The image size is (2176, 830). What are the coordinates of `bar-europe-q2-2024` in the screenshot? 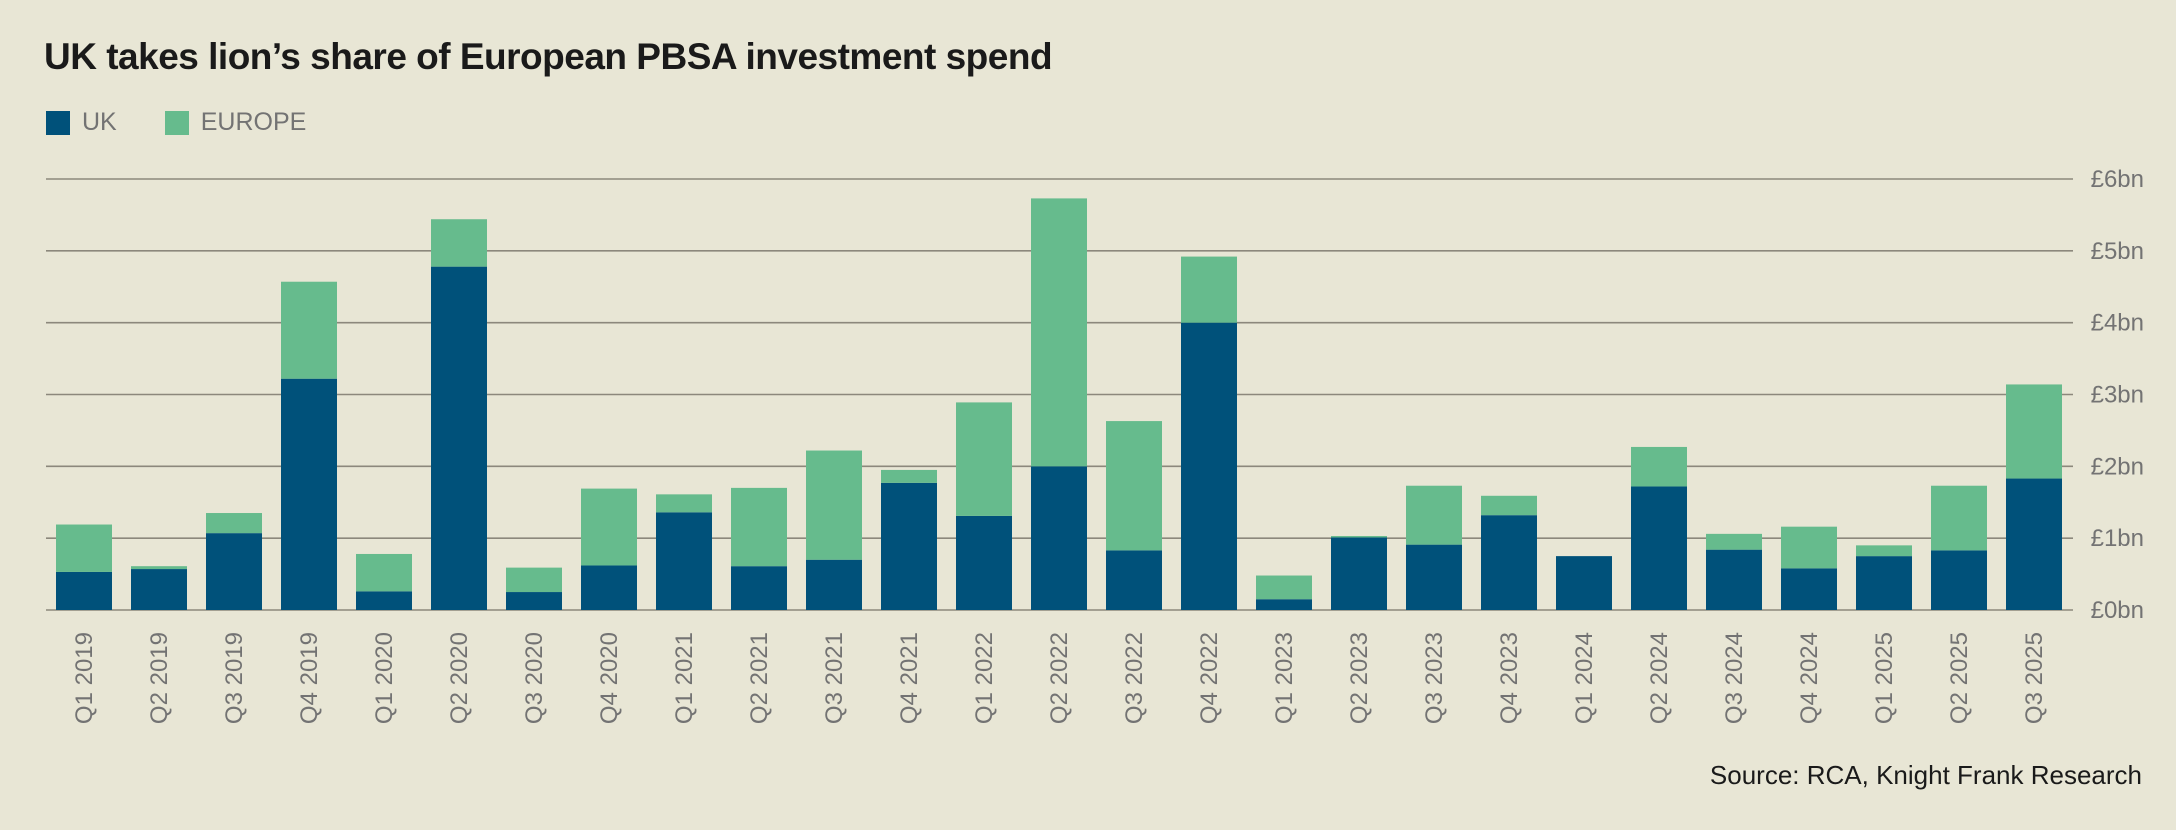 It's located at (1659, 466).